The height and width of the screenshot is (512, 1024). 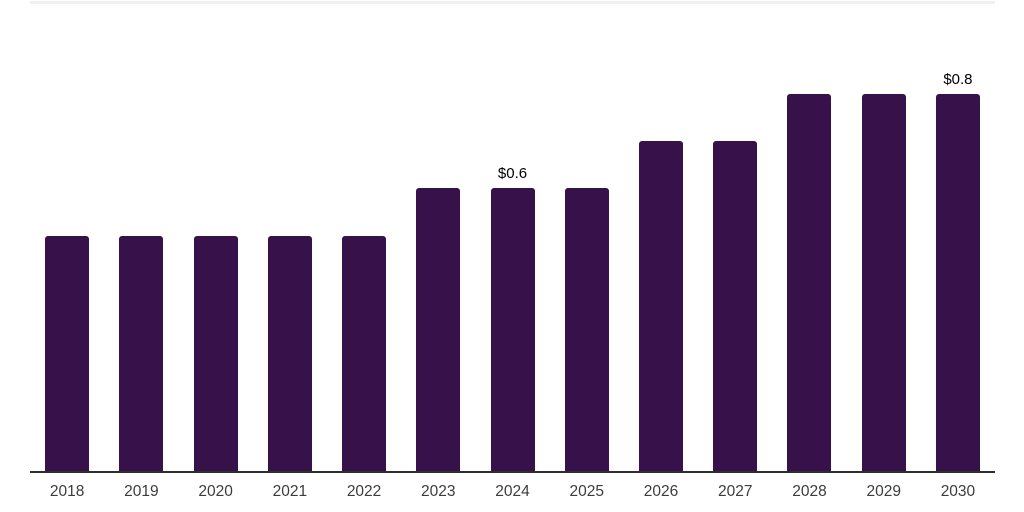 I want to click on bar-cell-2025, so click(x=587, y=235).